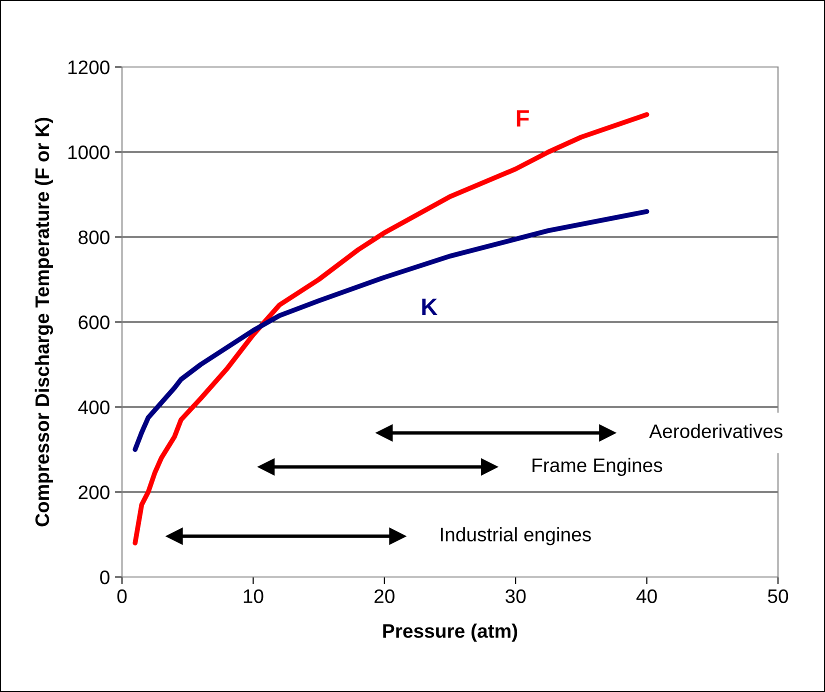  What do you see at coordinates (94, 492) in the screenshot?
I see `y-tick-label: 200` at bounding box center [94, 492].